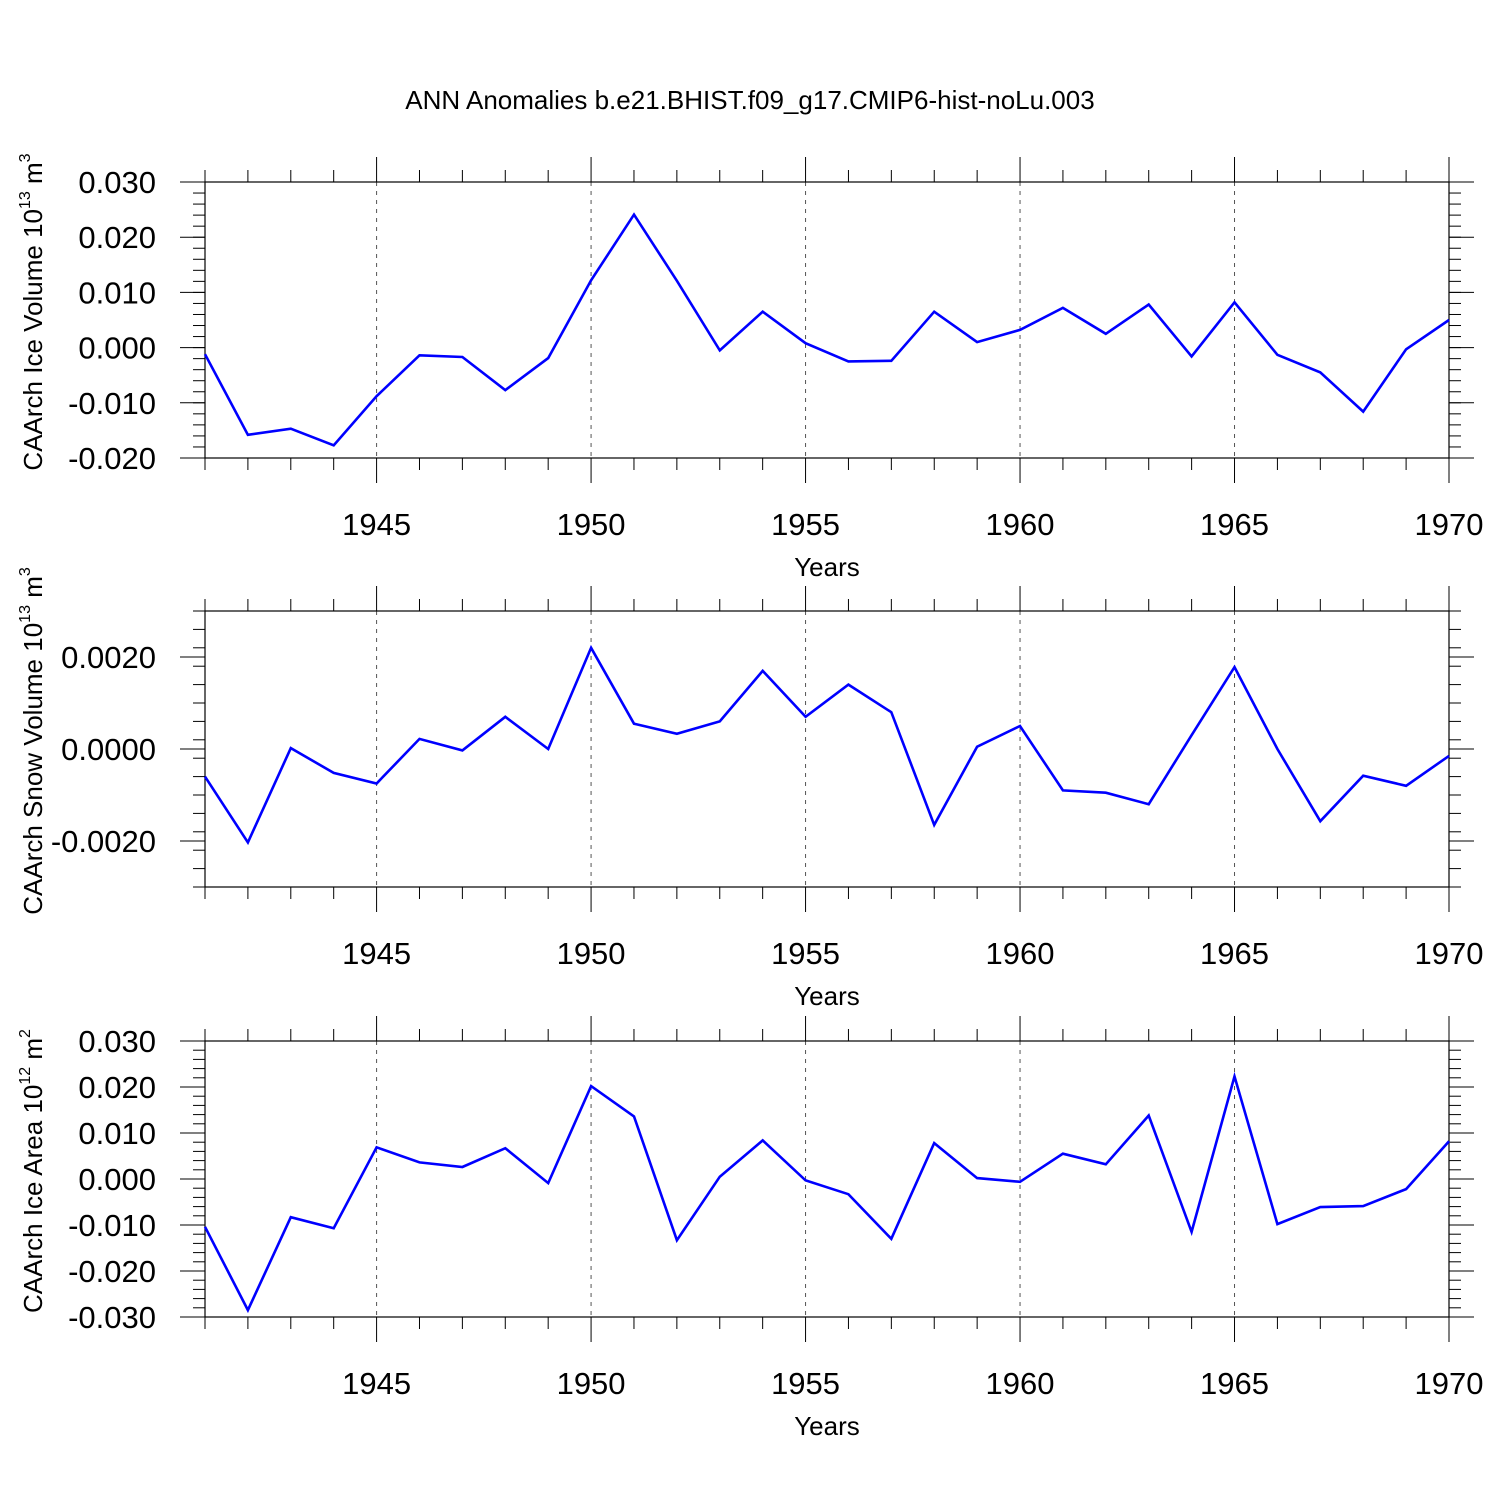 This screenshot has height=1500, width=1500. I want to click on y-axis-label: CAArch Snow Volume 1013 m3, so click(32, 741).